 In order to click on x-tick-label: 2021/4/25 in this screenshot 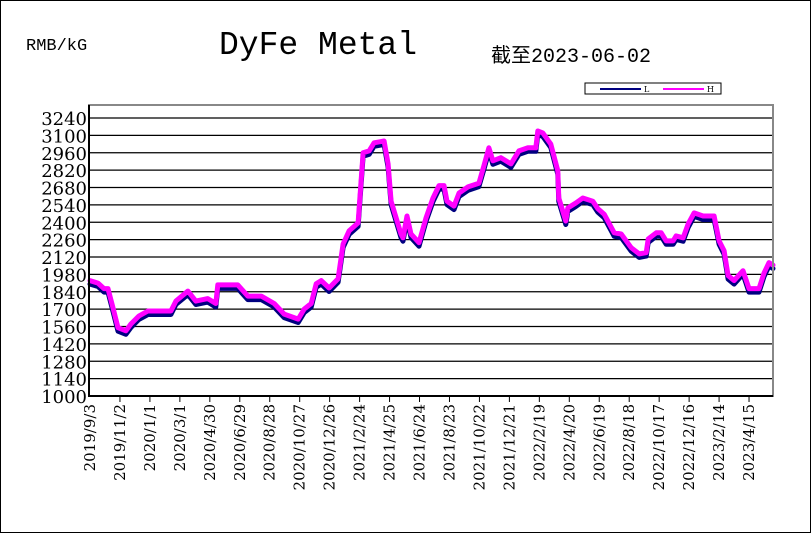, I will do `click(390, 442)`.